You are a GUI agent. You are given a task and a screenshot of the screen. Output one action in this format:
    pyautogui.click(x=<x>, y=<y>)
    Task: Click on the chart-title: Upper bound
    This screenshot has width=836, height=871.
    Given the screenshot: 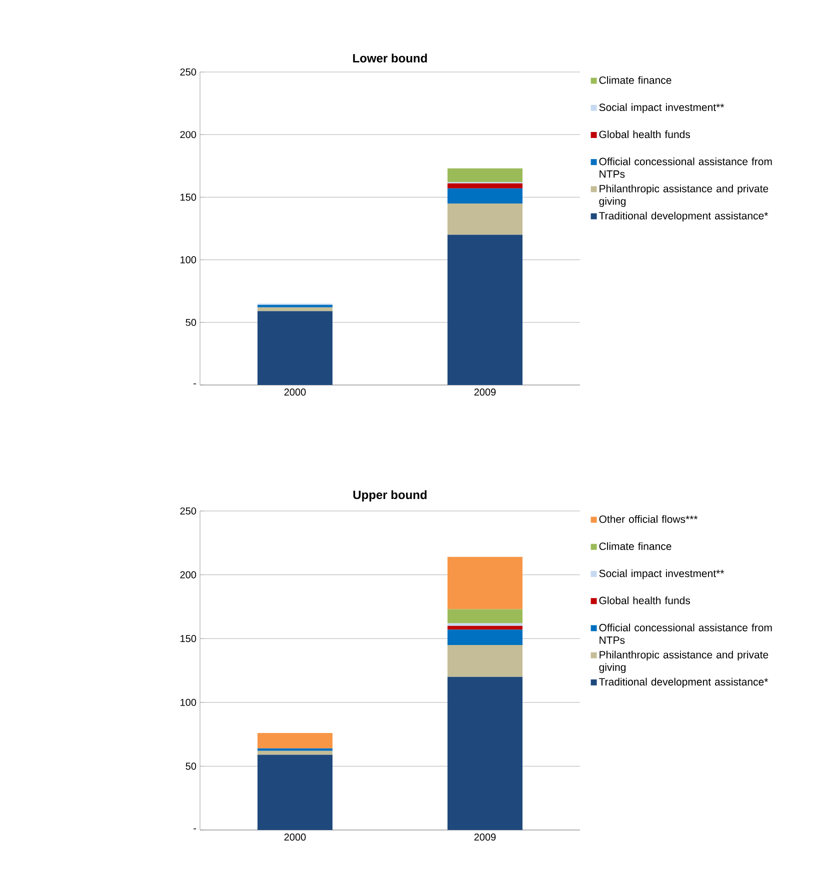 What is the action you would take?
    pyautogui.click(x=390, y=496)
    